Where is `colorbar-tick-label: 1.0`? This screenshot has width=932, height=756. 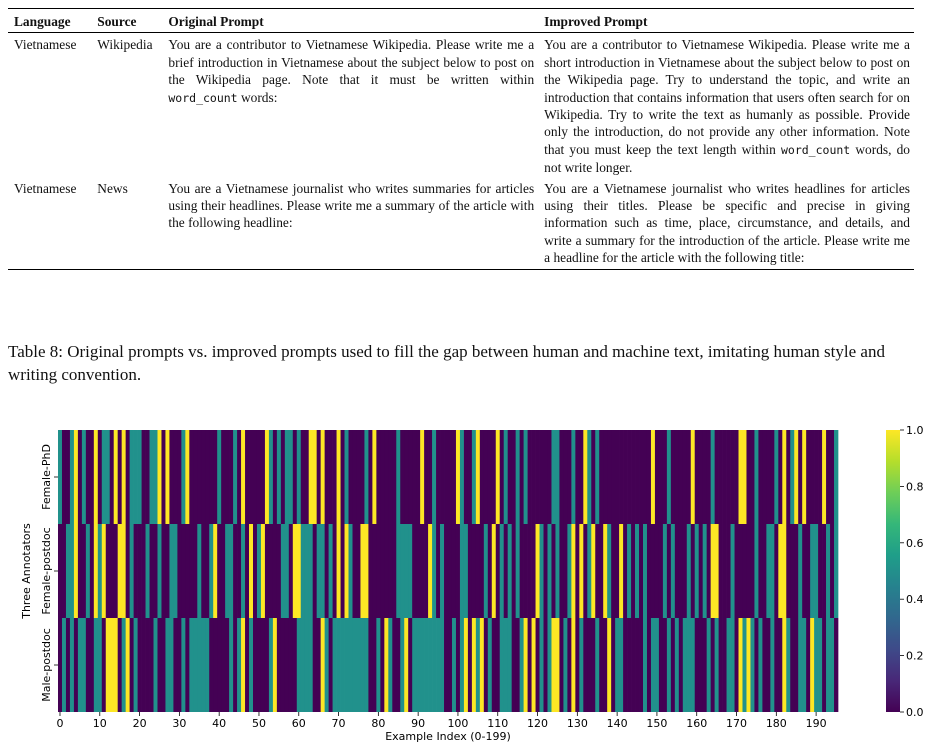 colorbar-tick-label: 1.0 is located at coordinates (915, 430).